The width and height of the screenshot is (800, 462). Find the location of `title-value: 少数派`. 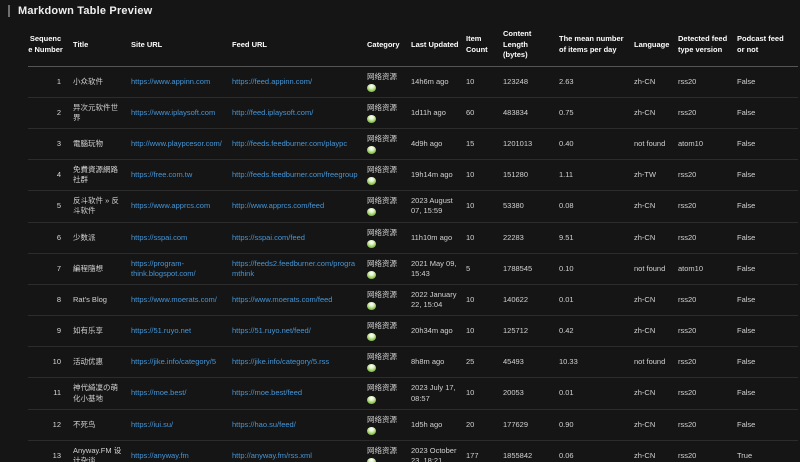

title-value: 少数派 is located at coordinates (84, 237).